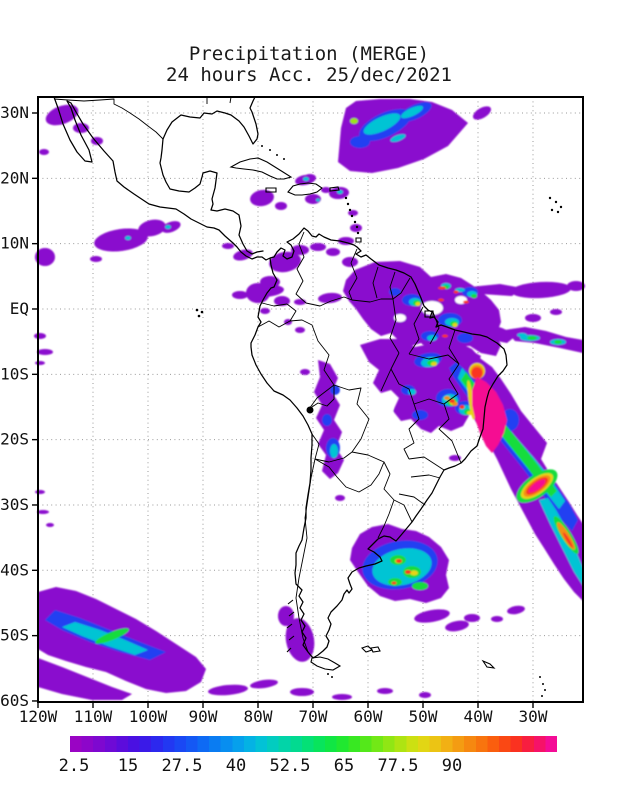 Image resolution: width=618 pixels, height=800 pixels. Describe the element at coordinates (74, 766) in the screenshot. I see `colorbar-tick-label: 2.5` at that location.